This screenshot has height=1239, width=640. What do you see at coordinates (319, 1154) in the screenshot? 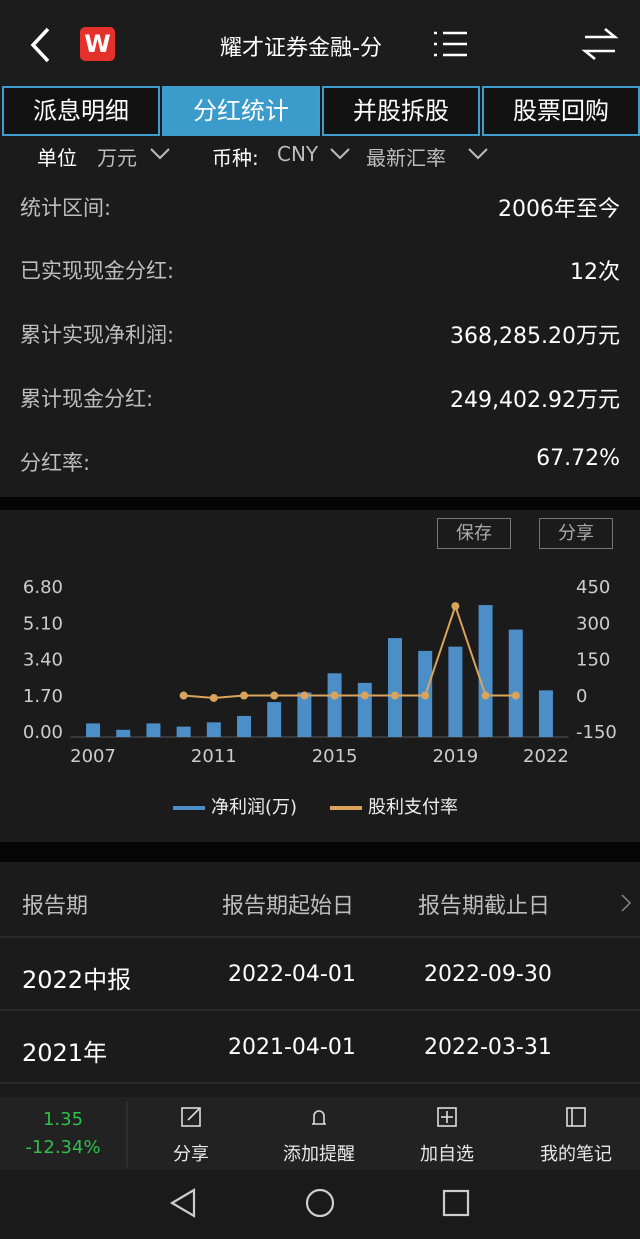
I see `toolbar-label: 添加提醒` at bounding box center [319, 1154].